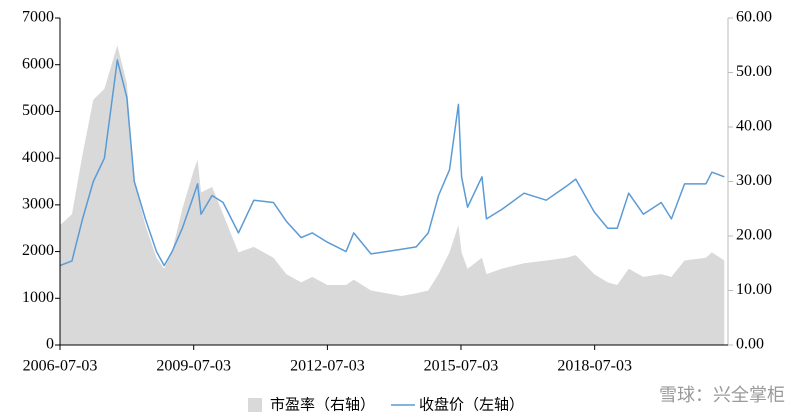  What do you see at coordinates (754, 289) in the screenshot?
I see `y2-tick-label: 10.00` at bounding box center [754, 289].